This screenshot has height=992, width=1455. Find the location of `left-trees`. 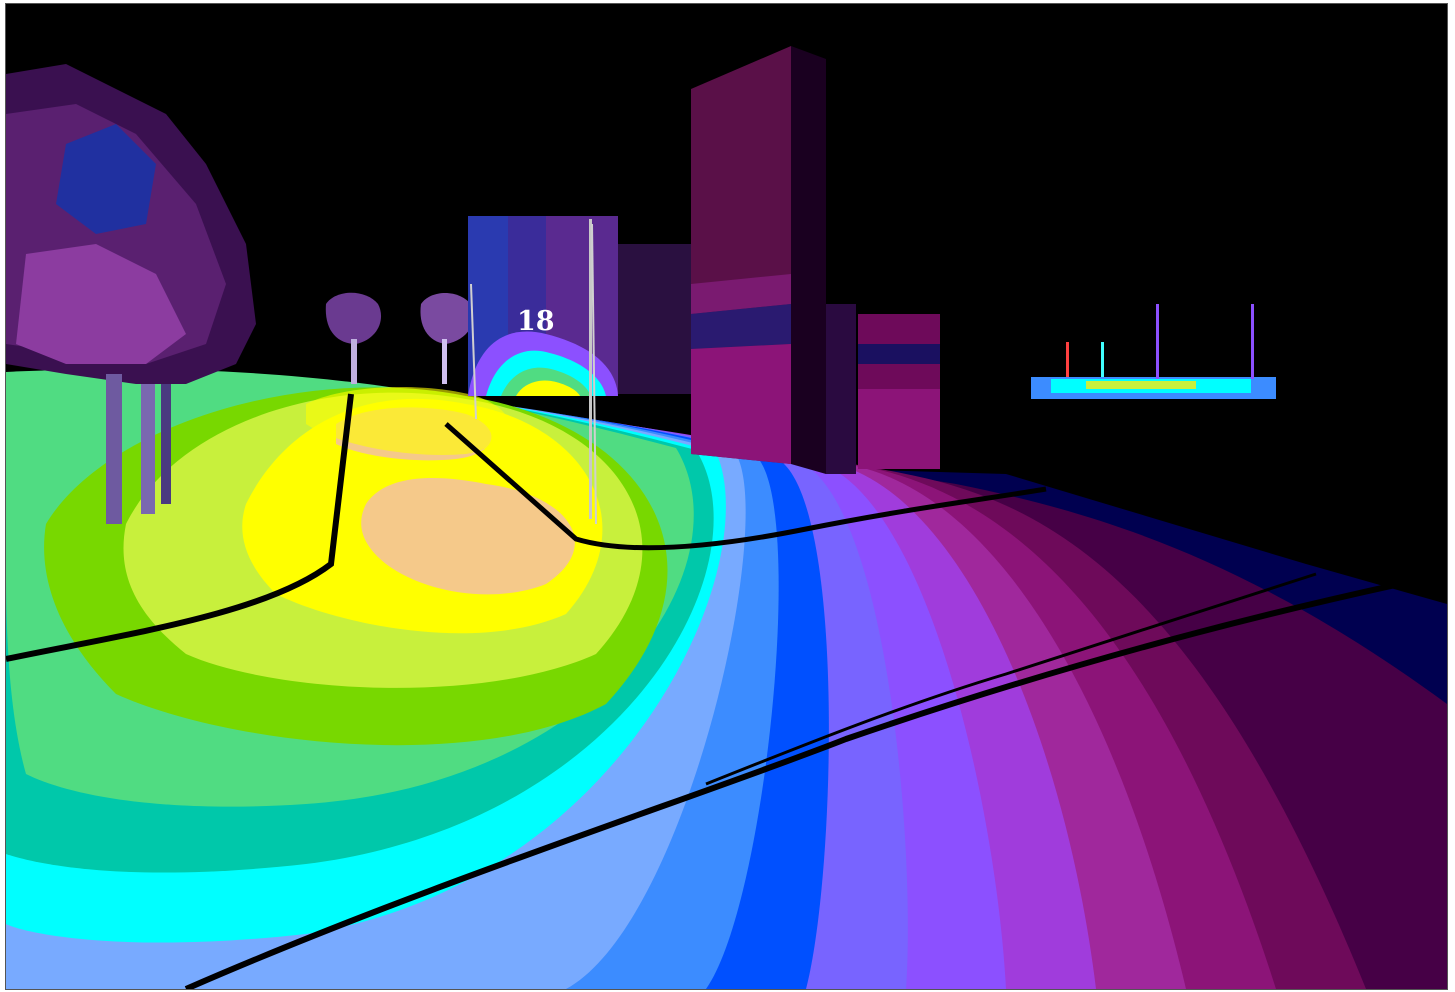

left-trees is located at coordinates (240, 294).